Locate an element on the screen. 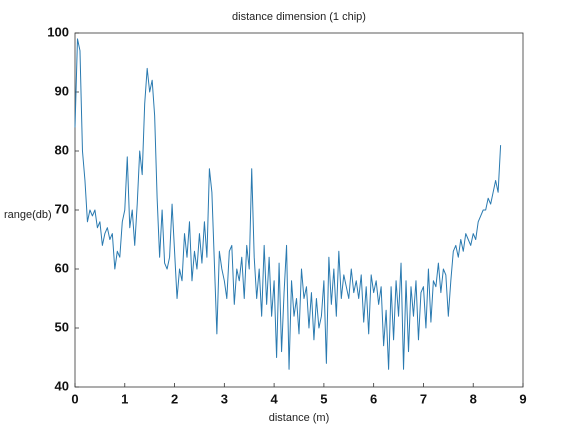 This screenshot has width=580, height=435. x-tick-label: 1 is located at coordinates (124, 398).